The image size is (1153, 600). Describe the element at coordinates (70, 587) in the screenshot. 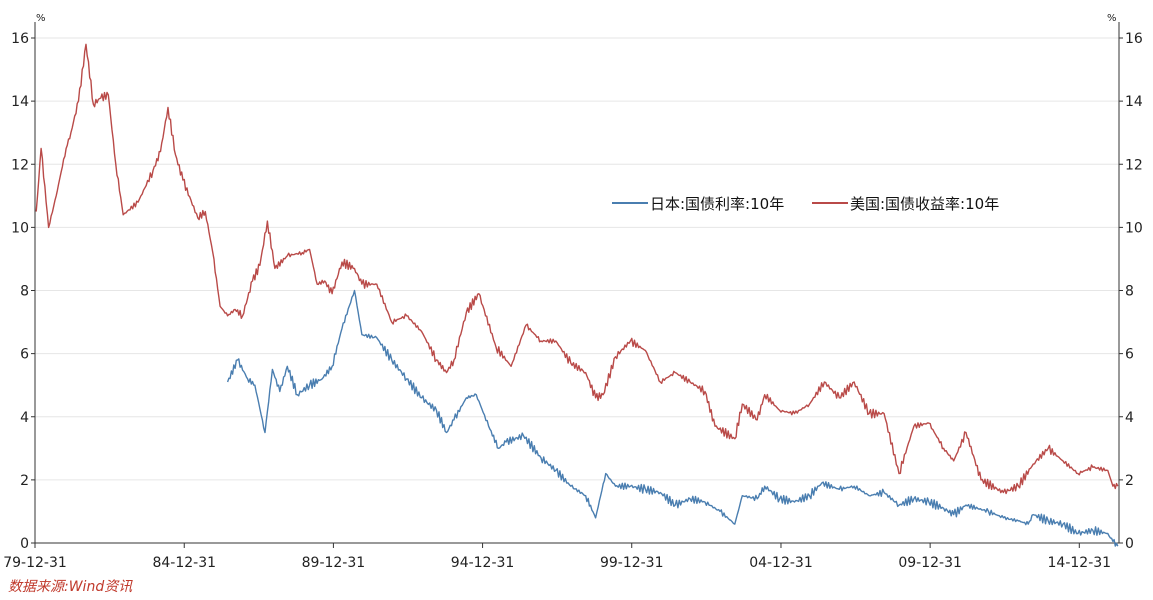

I see `source-note: 数据来源:Wind资讯` at that location.